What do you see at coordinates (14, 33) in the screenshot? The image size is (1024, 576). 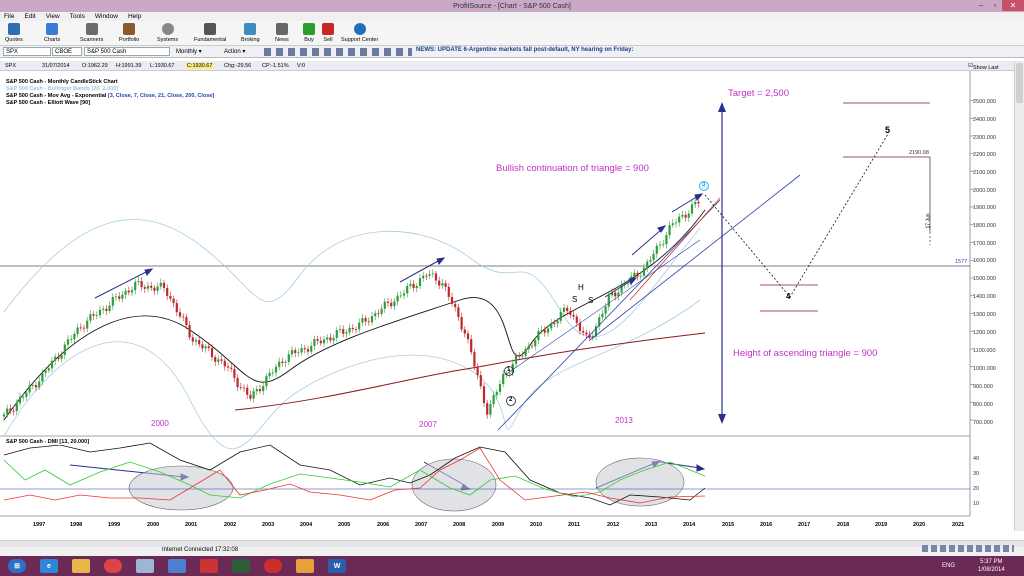 I see `quotes-button: Quotes` at bounding box center [14, 33].